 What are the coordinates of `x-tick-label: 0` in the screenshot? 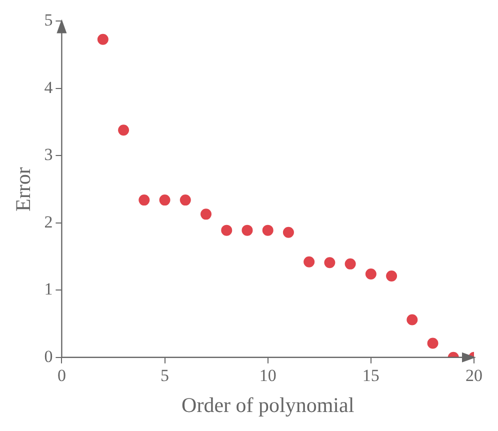 It's located at (61, 376).